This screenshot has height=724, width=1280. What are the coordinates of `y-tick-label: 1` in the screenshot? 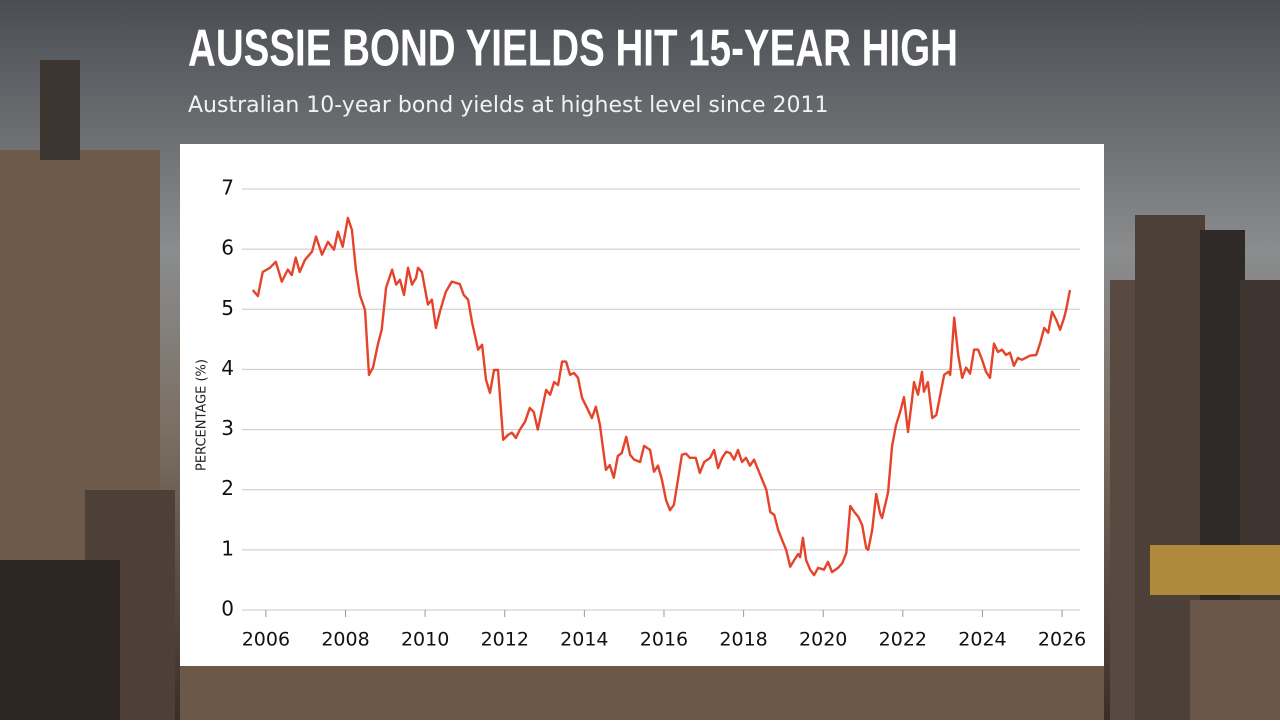 It's located at (227, 548).